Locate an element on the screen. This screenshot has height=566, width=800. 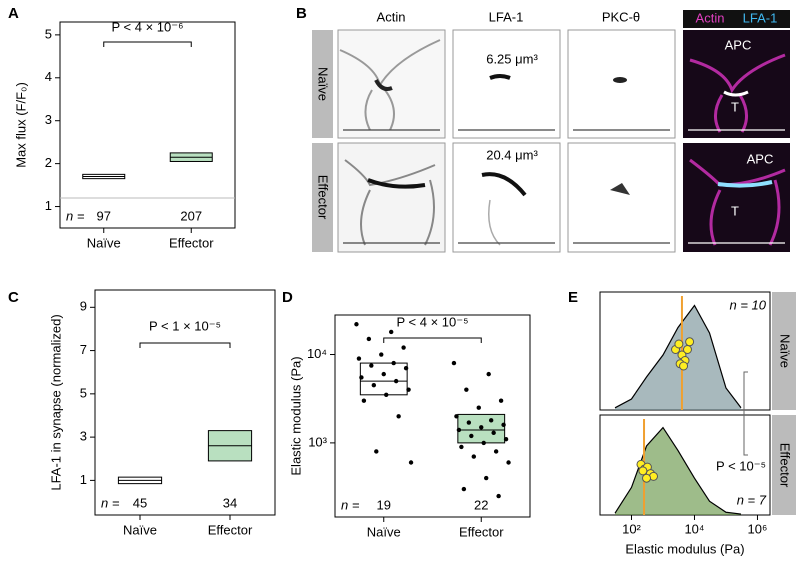
y-axis-label: Elastic modulus (Pa) is located at coordinates (295, 415).